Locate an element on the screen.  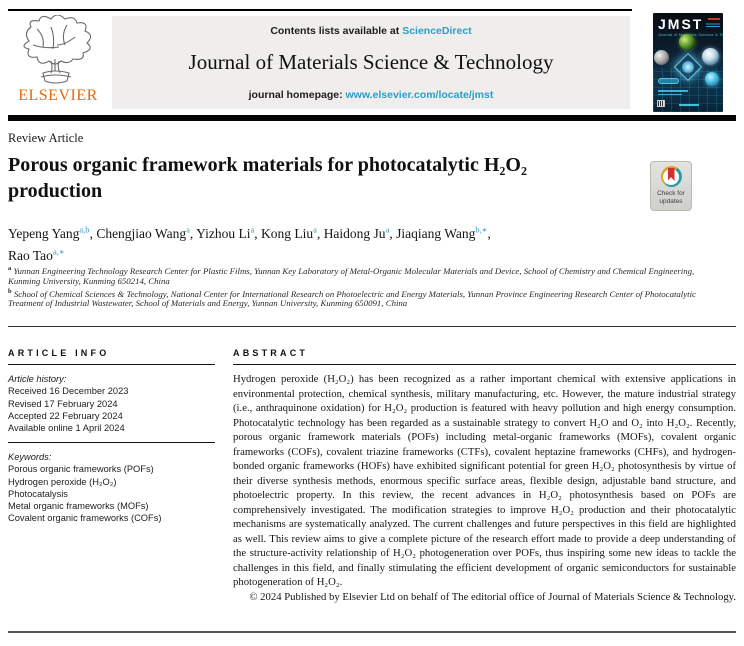
article-info-rule is located at coordinates (111, 365).